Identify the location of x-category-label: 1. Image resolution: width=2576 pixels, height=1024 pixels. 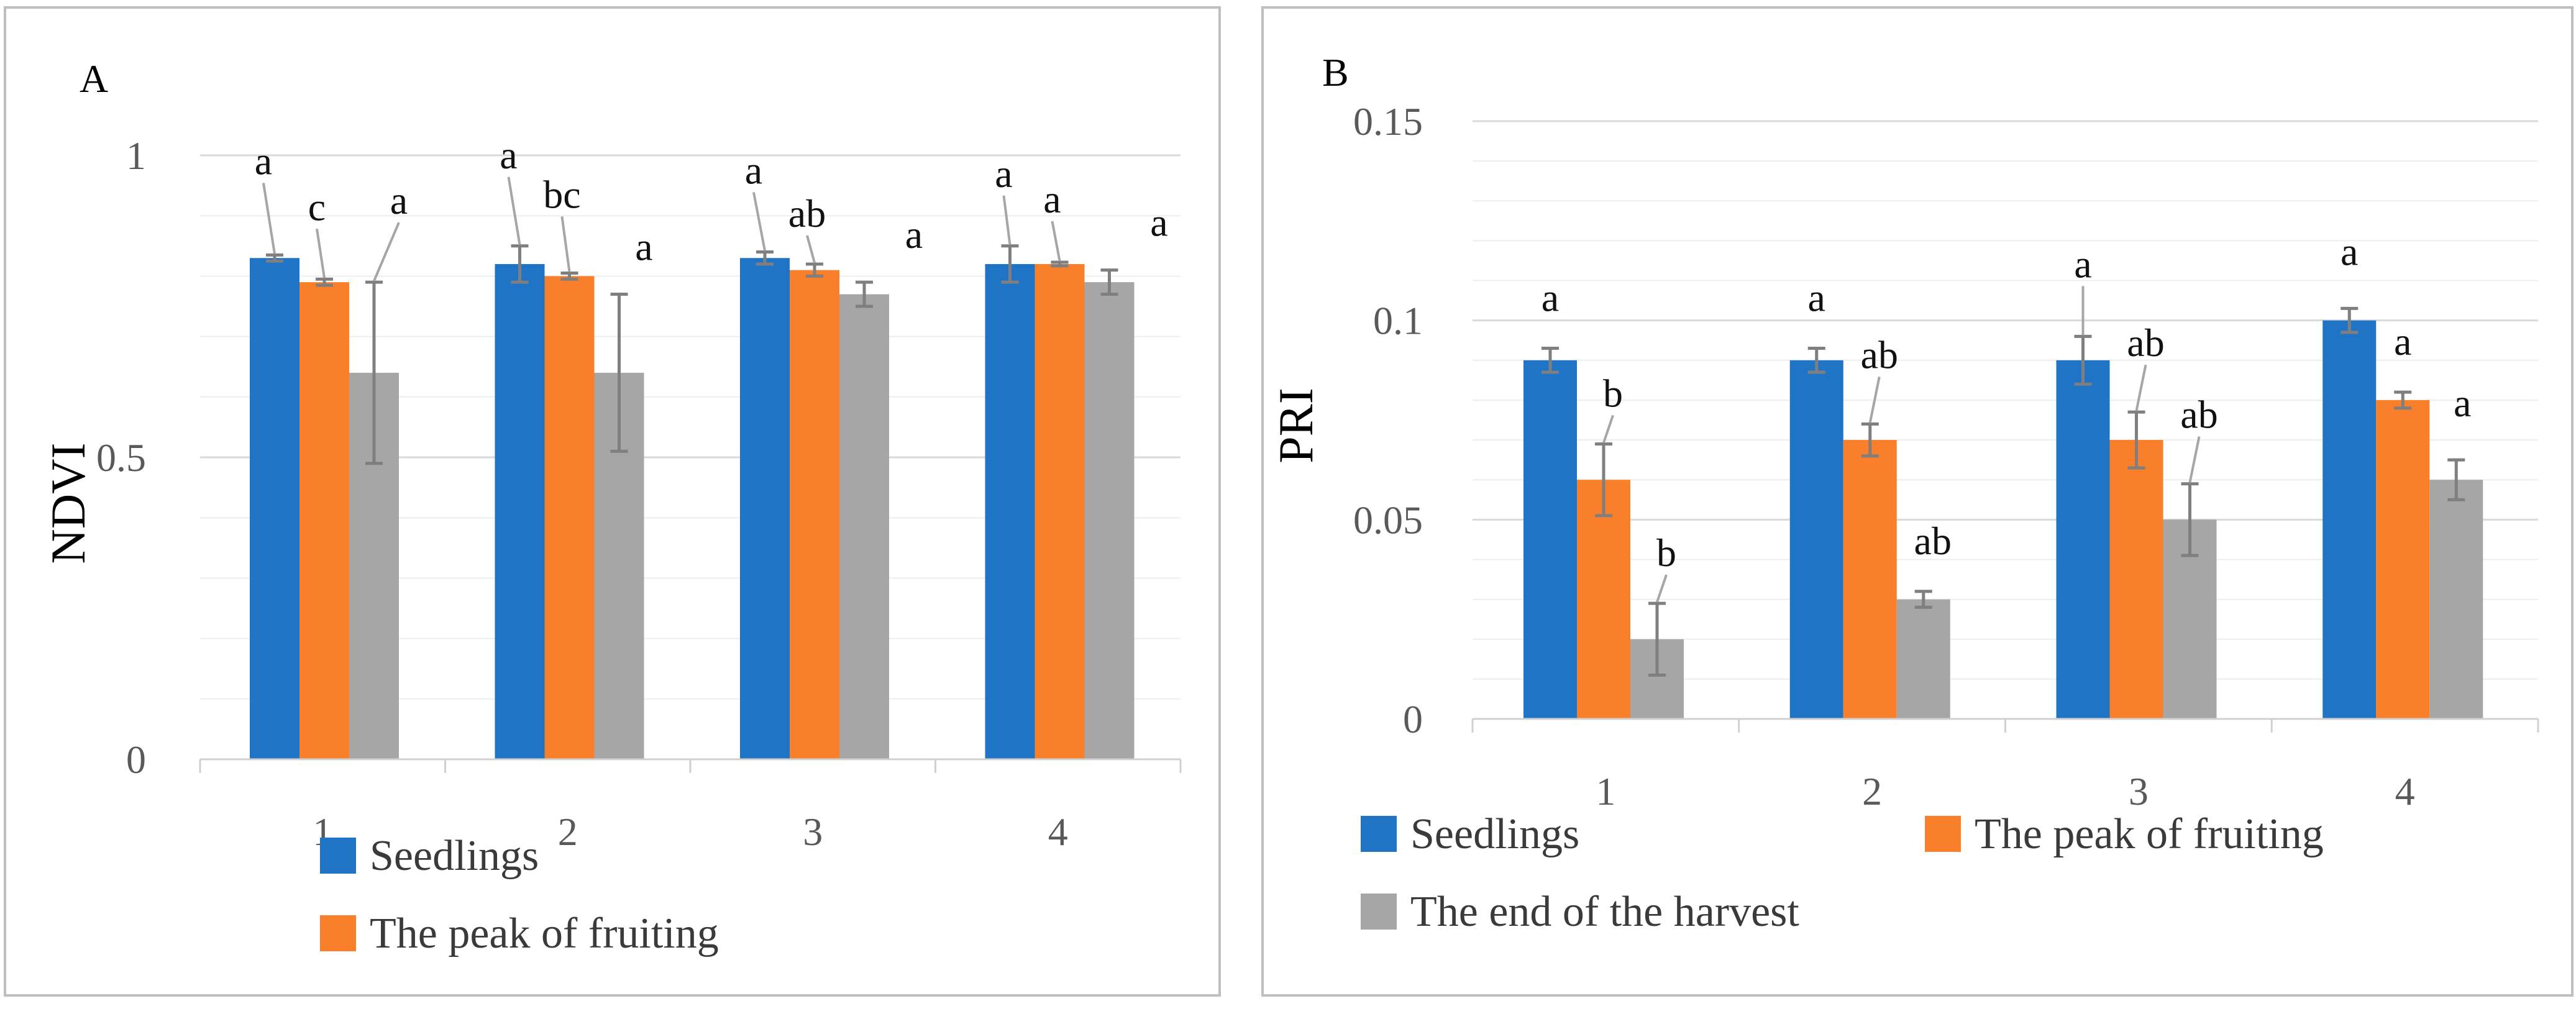
(1605, 791).